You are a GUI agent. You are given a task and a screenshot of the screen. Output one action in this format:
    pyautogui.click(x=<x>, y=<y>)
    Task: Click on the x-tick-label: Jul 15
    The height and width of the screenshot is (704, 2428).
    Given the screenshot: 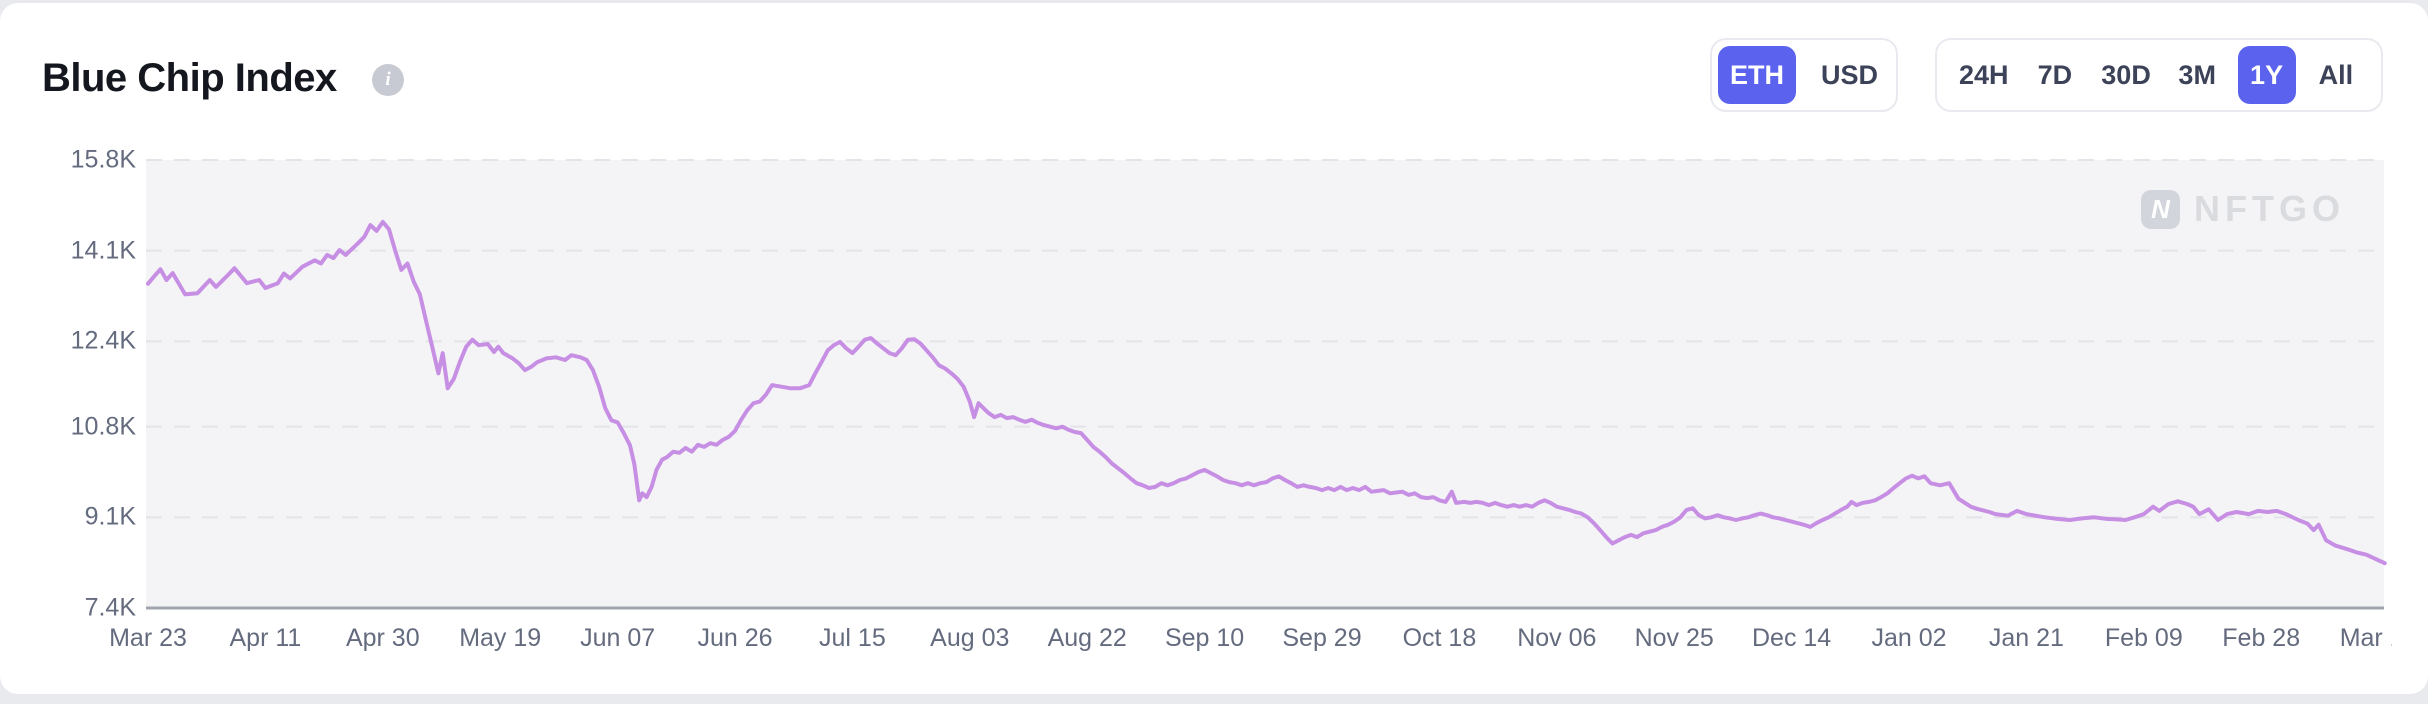 What is the action you would take?
    pyautogui.click(x=852, y=638)
    